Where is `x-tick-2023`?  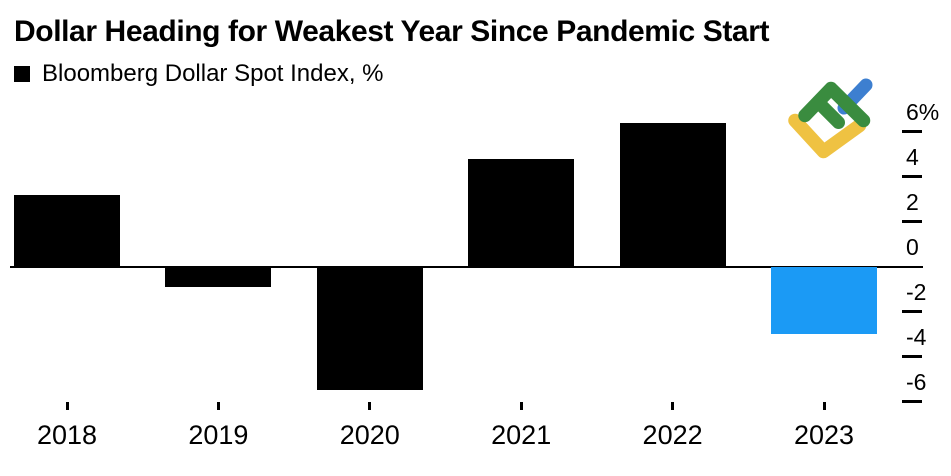
x-tick-2023 is located at coordinates (824, 406).